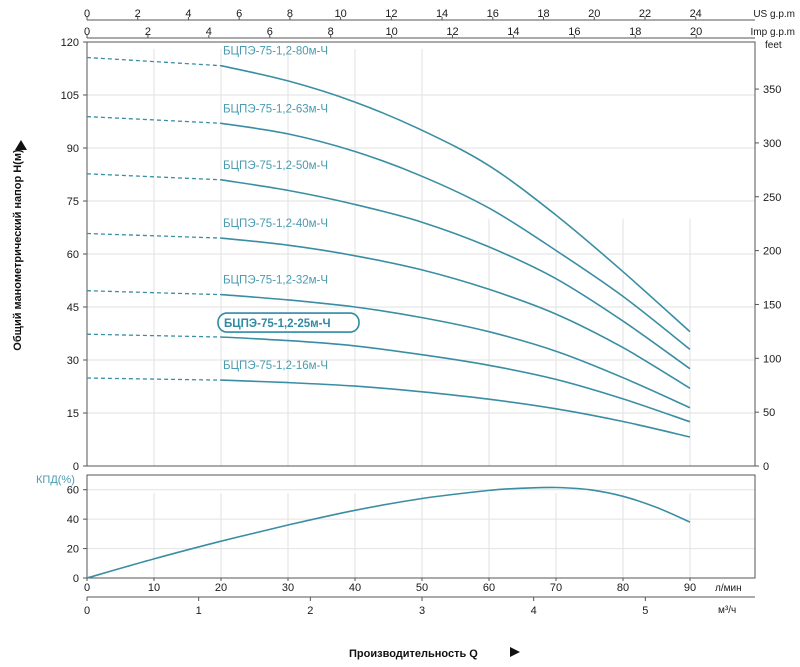 Image resolution: width=800 pixels, height=667 pixels. I want to click on eff-grid, so click(421, 533).